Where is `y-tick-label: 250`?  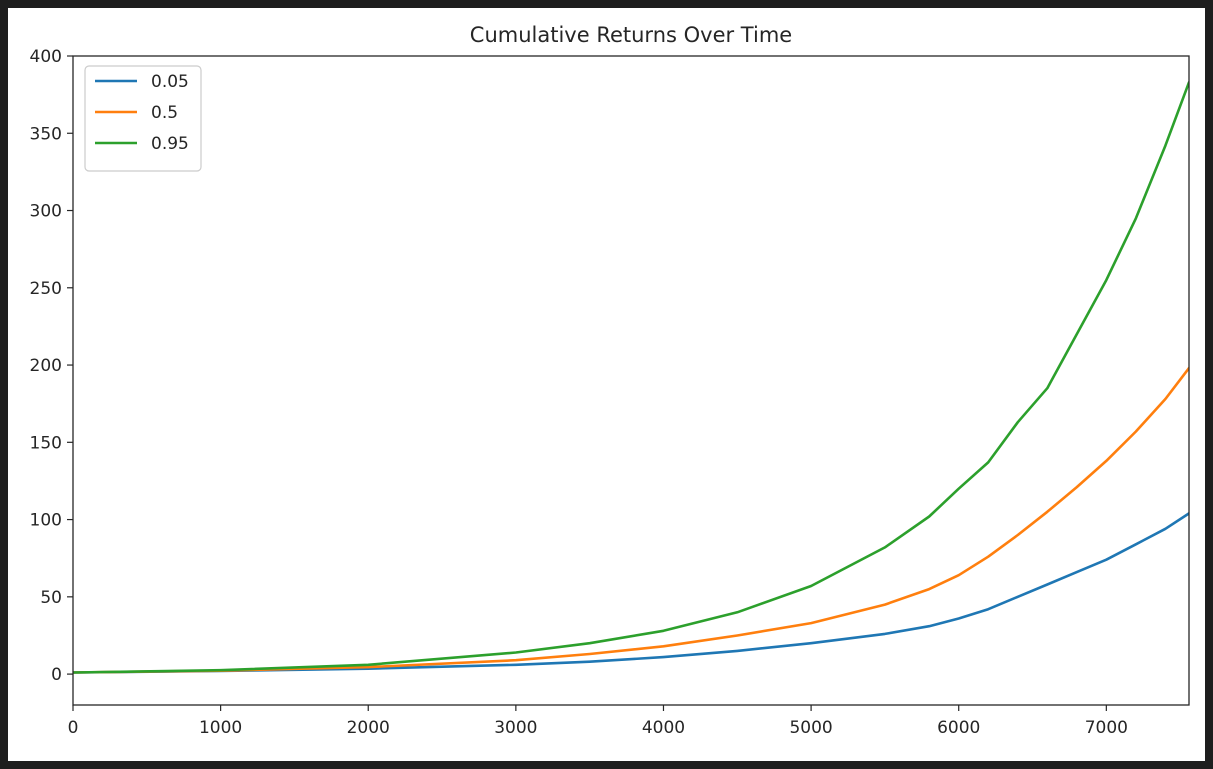
y-tick-label: 250 is located at coordinates (46, 289).